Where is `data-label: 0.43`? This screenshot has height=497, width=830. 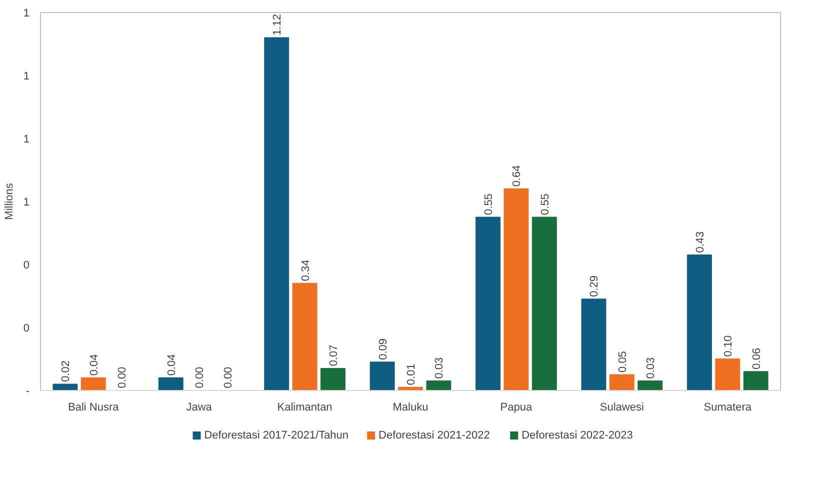
data-label: 0.43 is located at coordinates (700, 242).